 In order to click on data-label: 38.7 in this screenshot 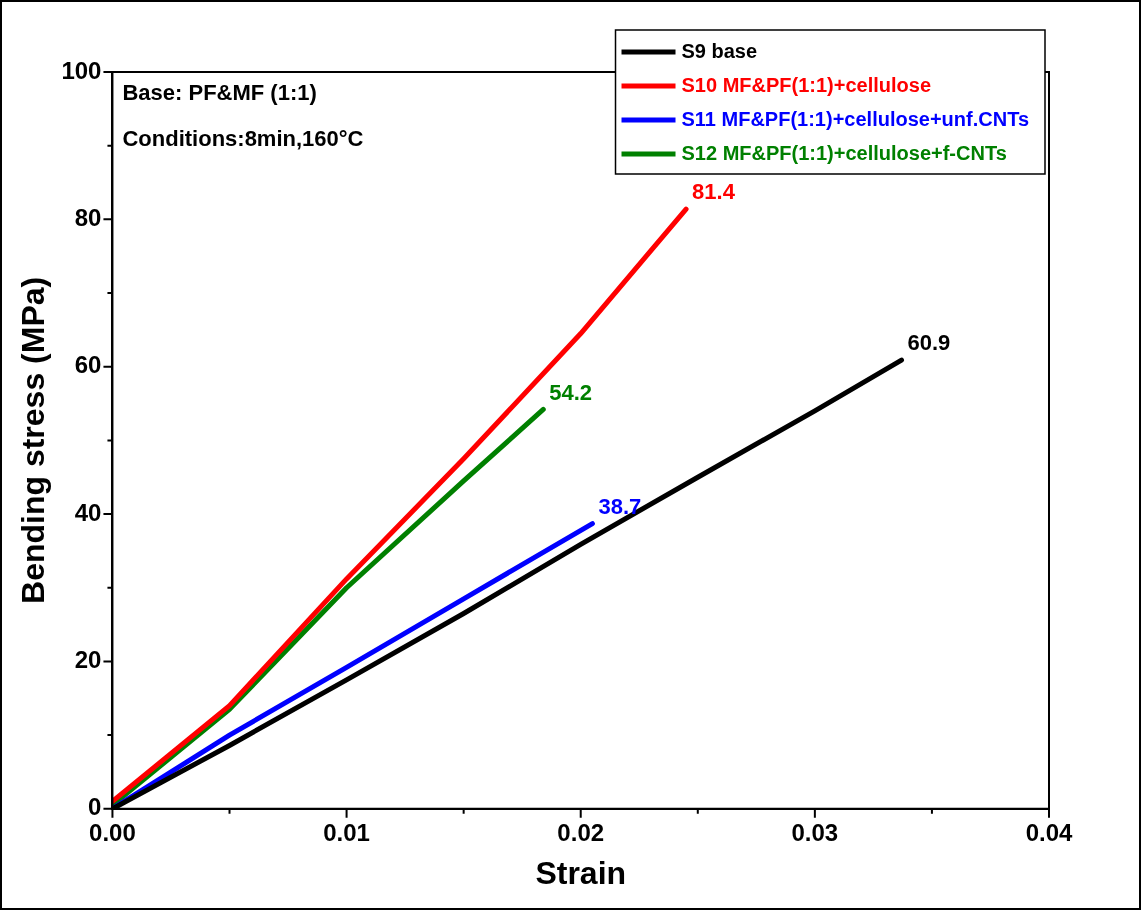, I will do `click(620, 506)`.